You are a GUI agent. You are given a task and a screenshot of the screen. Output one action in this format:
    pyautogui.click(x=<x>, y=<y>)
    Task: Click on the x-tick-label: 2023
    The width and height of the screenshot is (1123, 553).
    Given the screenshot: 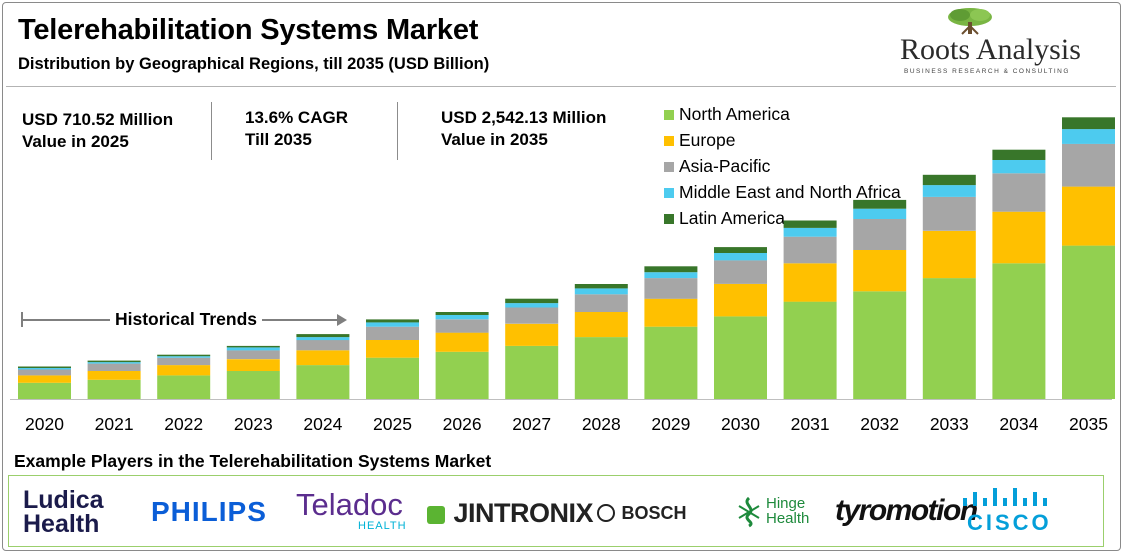 What is the action you would take?
    pyautogui.click(x=253, y=424)
    